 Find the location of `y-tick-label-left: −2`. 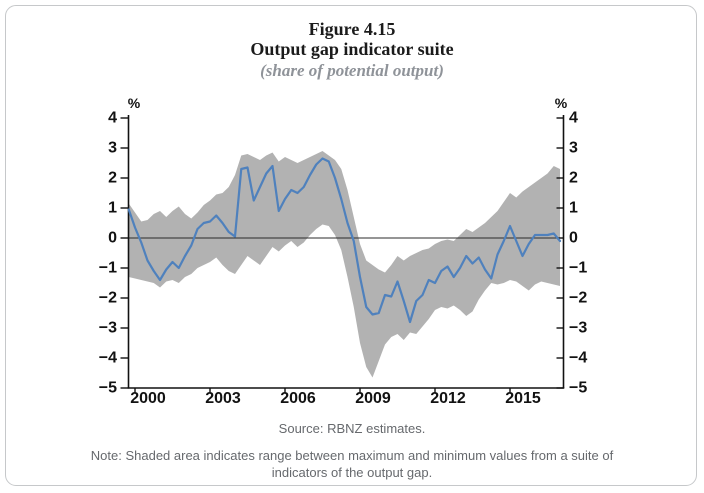

y-tick-label-left: −2 is located at coordinates (108, 298).